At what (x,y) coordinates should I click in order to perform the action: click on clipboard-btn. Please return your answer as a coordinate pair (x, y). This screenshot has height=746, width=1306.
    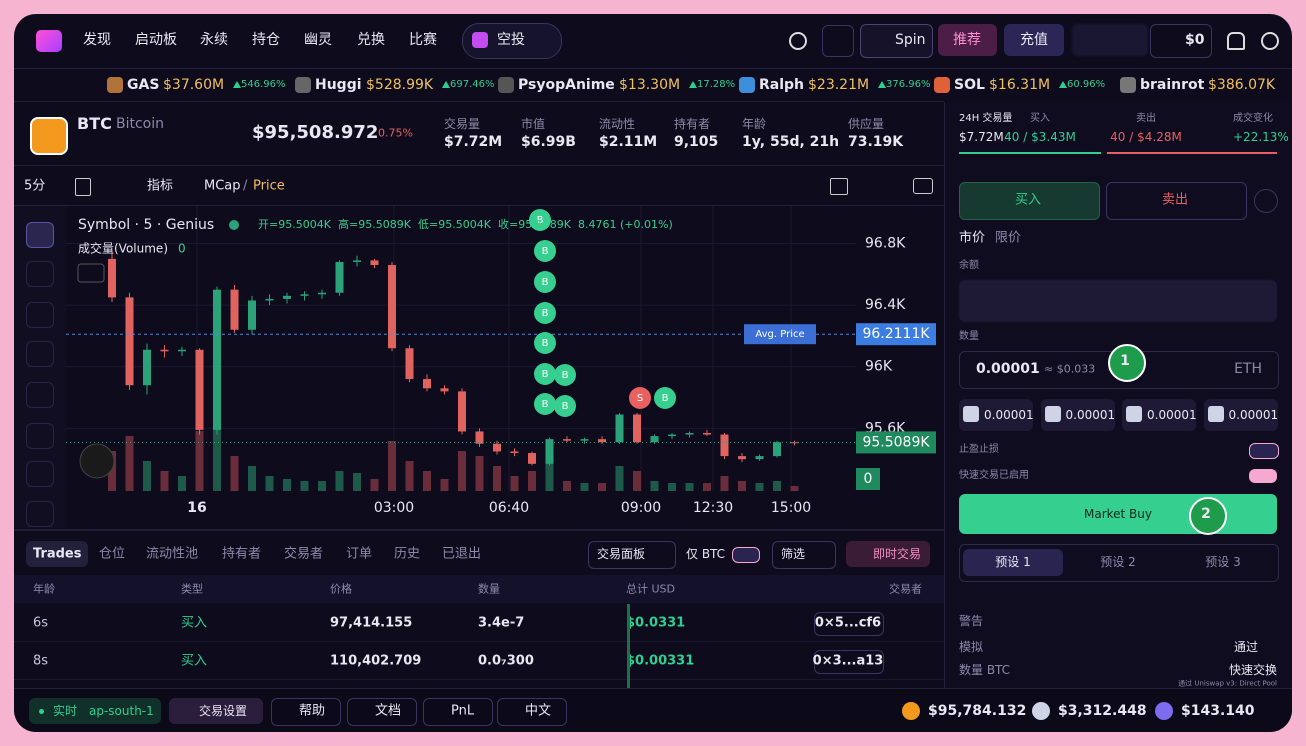
    Looking at the image, I should click on (838, 41).